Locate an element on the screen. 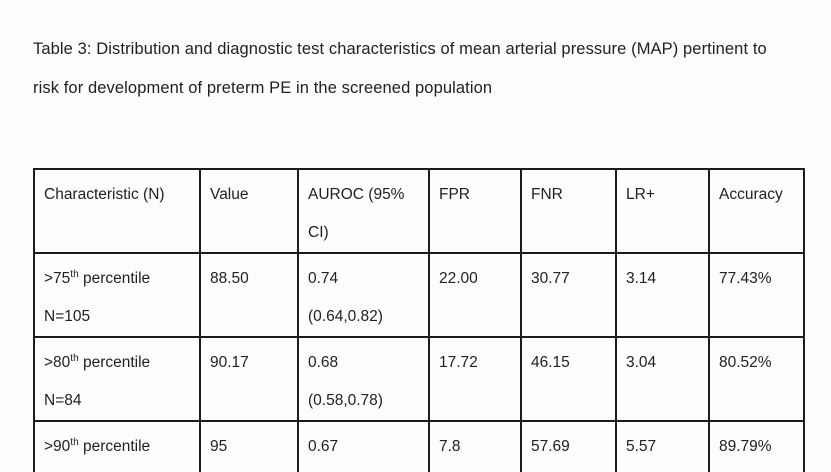 The height and width of the screenshot is (472, 831). auroc-value: 0.67 is located at coordinates (323, 446).